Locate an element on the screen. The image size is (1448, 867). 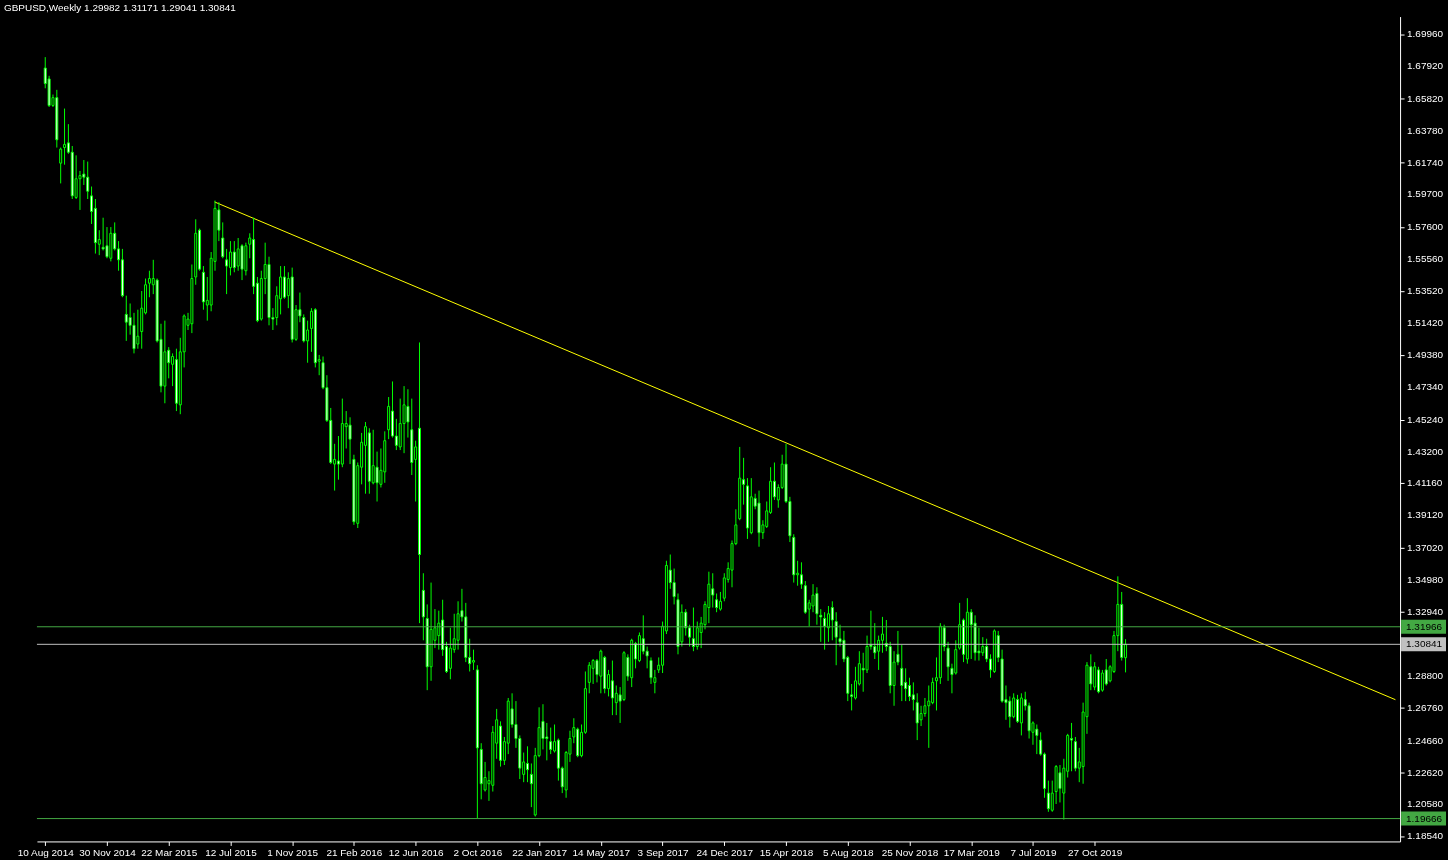
y-tick-label: 1.34980 is located at coordinates (1425, 579).